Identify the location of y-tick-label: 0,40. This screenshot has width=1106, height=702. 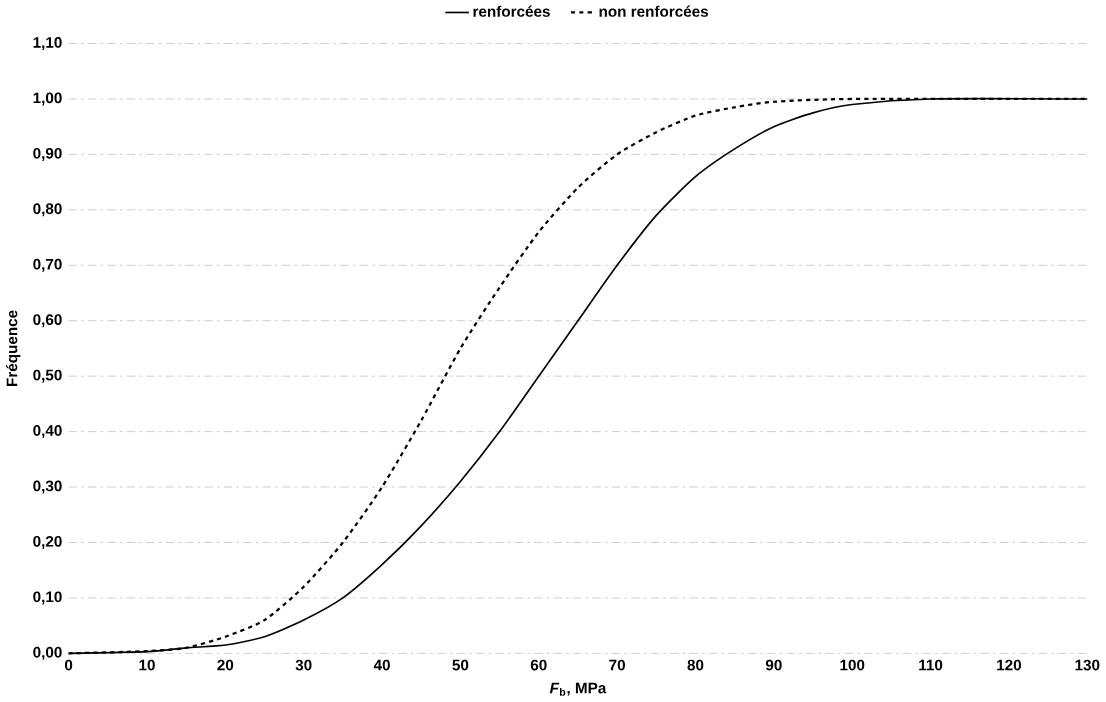
(47, 432).